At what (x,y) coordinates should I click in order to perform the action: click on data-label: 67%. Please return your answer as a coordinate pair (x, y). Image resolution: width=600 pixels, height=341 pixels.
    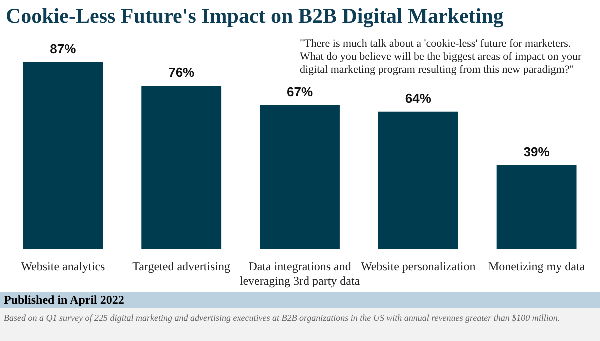
    Looking at the image, I should click on (300, 92).